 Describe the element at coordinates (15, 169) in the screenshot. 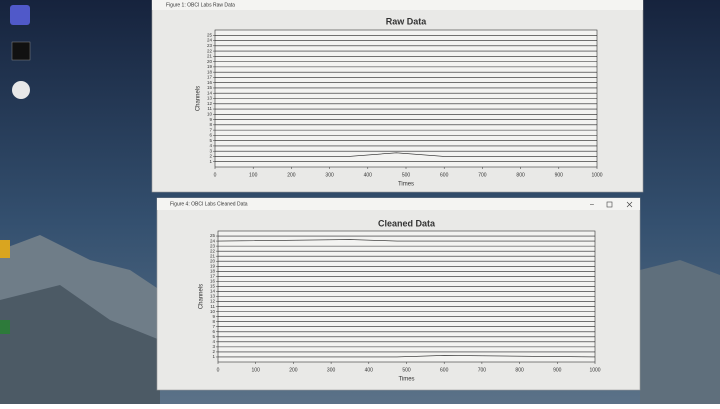

I see `desktop-icons` at that location.